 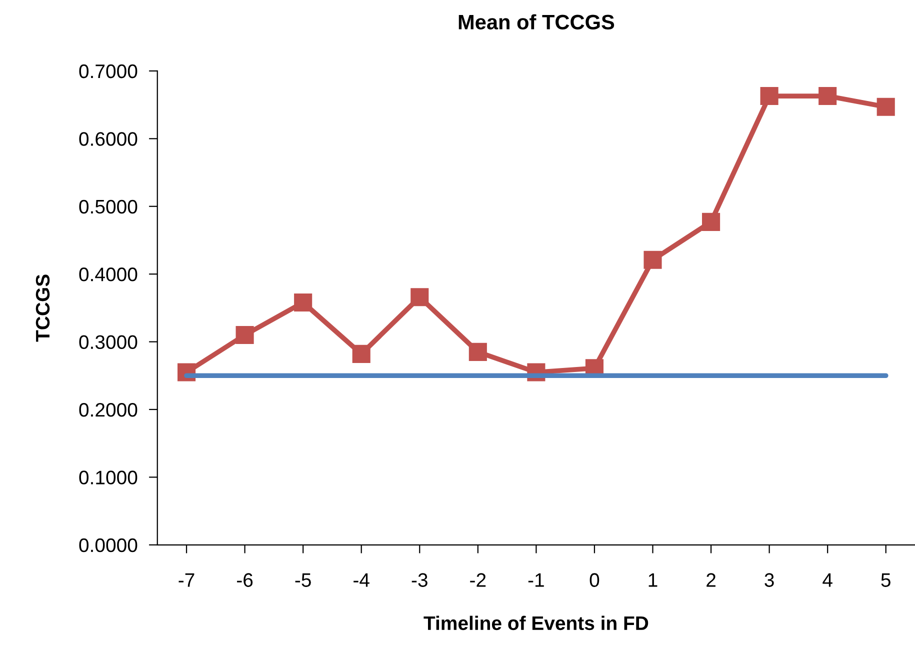 I want to click on y-tick-label: 0.3000, so click(x=108, y=342).